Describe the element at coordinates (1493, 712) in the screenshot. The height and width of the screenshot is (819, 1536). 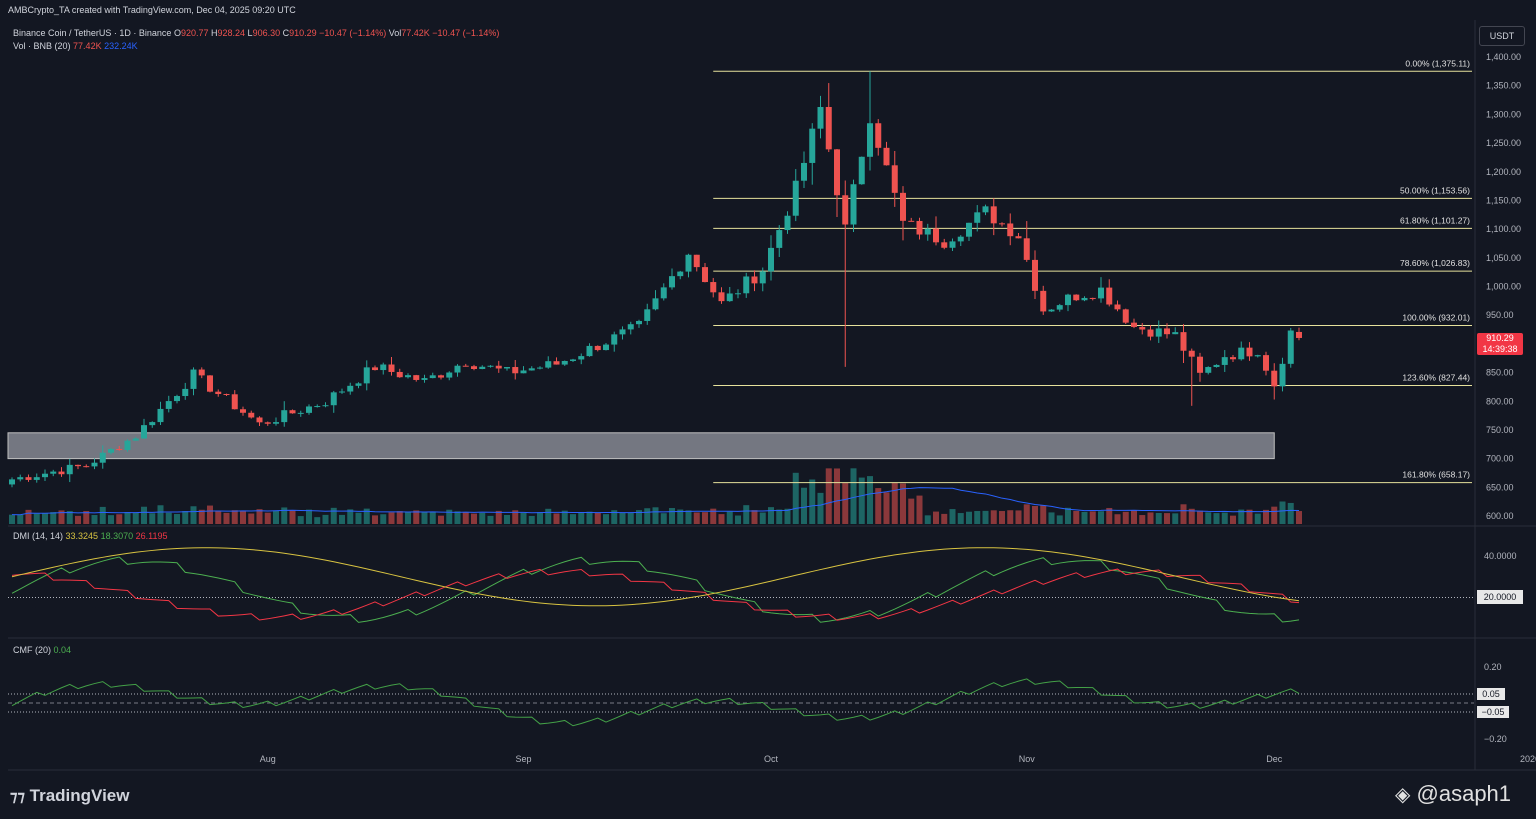
I see `cmf-level-lo-label: −0.05` at that location.